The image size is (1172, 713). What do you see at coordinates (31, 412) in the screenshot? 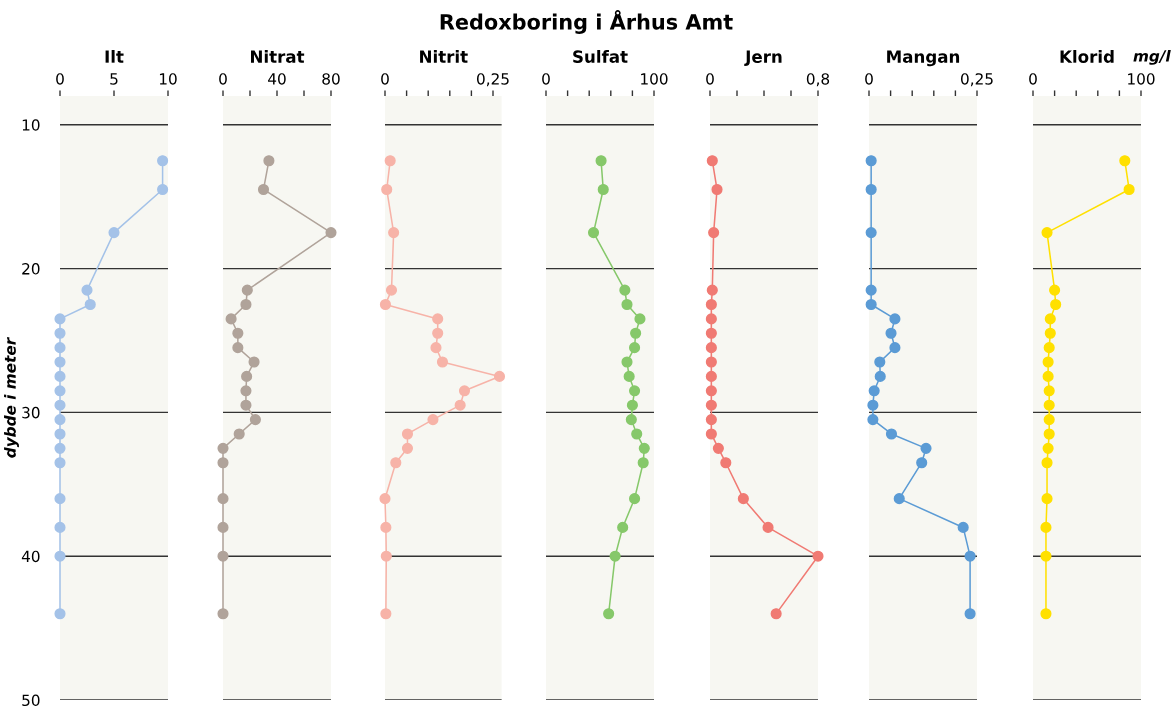
I see `y-tick-label: 30` at bounding box center [31, 412].